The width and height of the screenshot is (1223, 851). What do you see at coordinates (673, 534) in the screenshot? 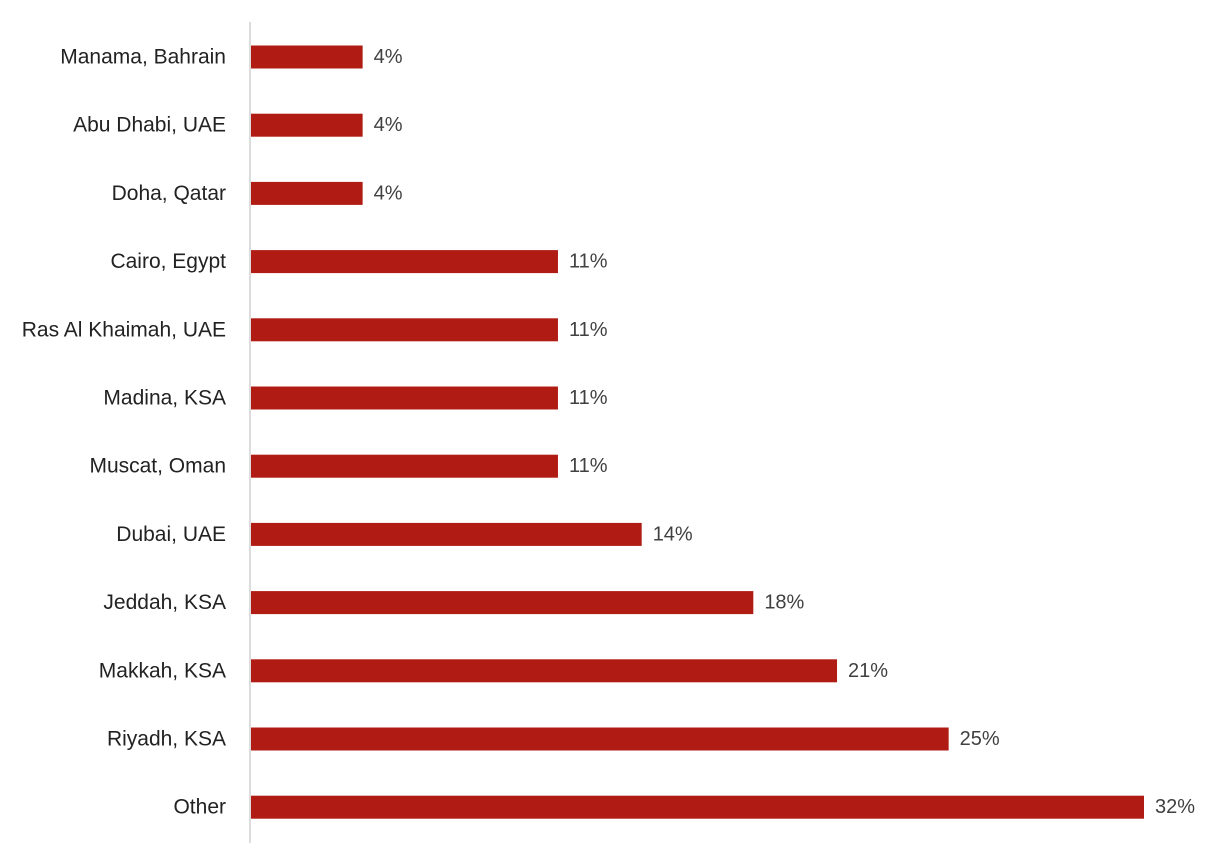
I see `data-label: 14%` at bounding box center [673, 534].